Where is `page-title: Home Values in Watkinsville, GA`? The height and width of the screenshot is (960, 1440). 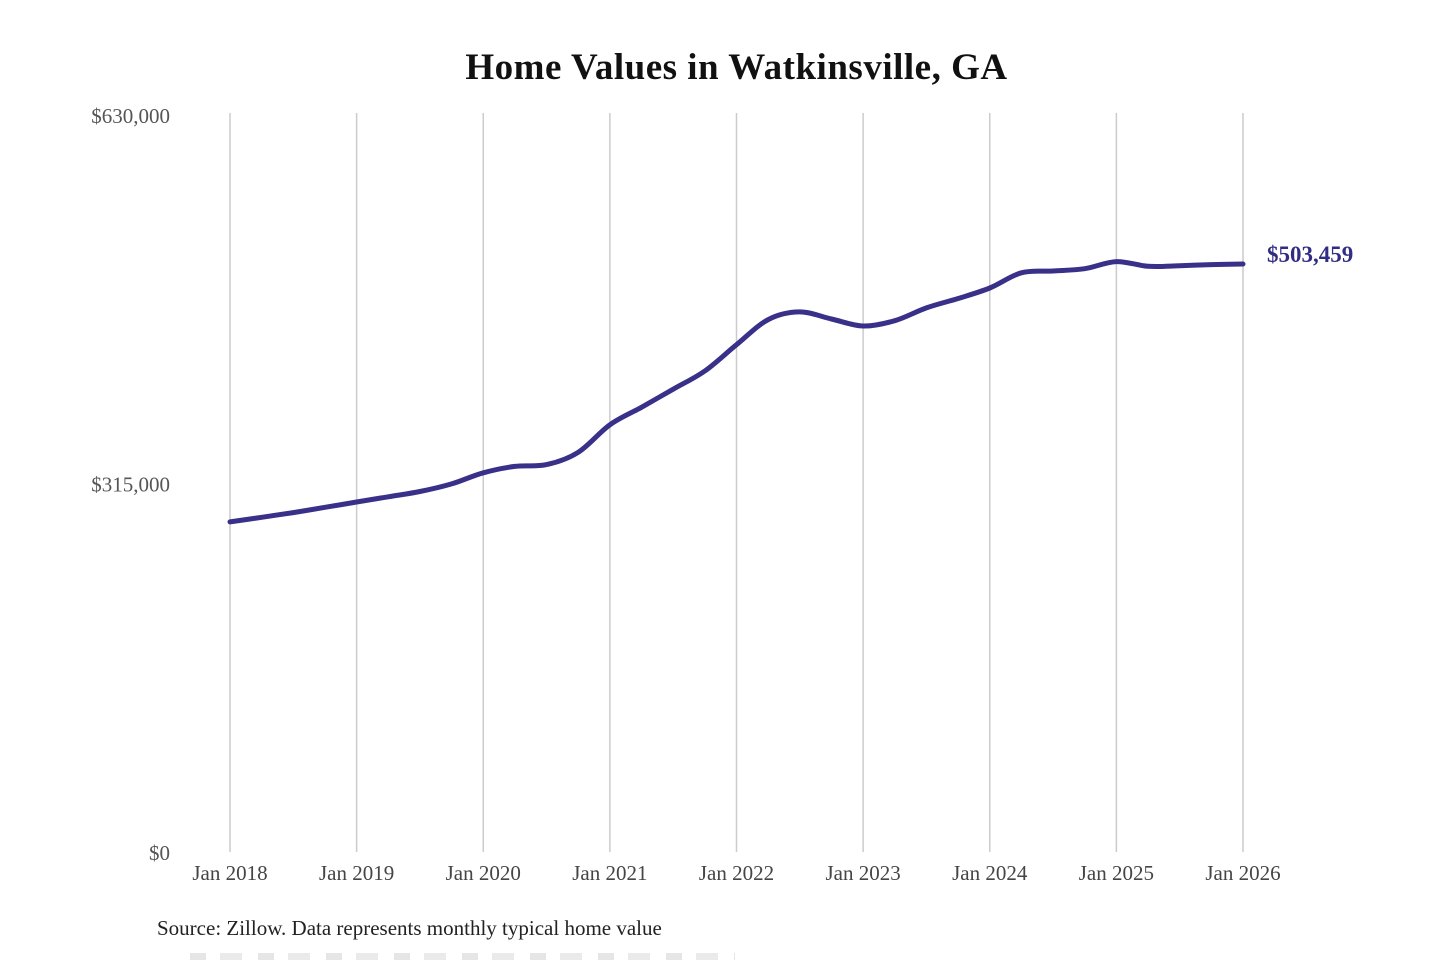
page-title: Home Values in Watkinsville, GA is located at coordinates (736, 67).